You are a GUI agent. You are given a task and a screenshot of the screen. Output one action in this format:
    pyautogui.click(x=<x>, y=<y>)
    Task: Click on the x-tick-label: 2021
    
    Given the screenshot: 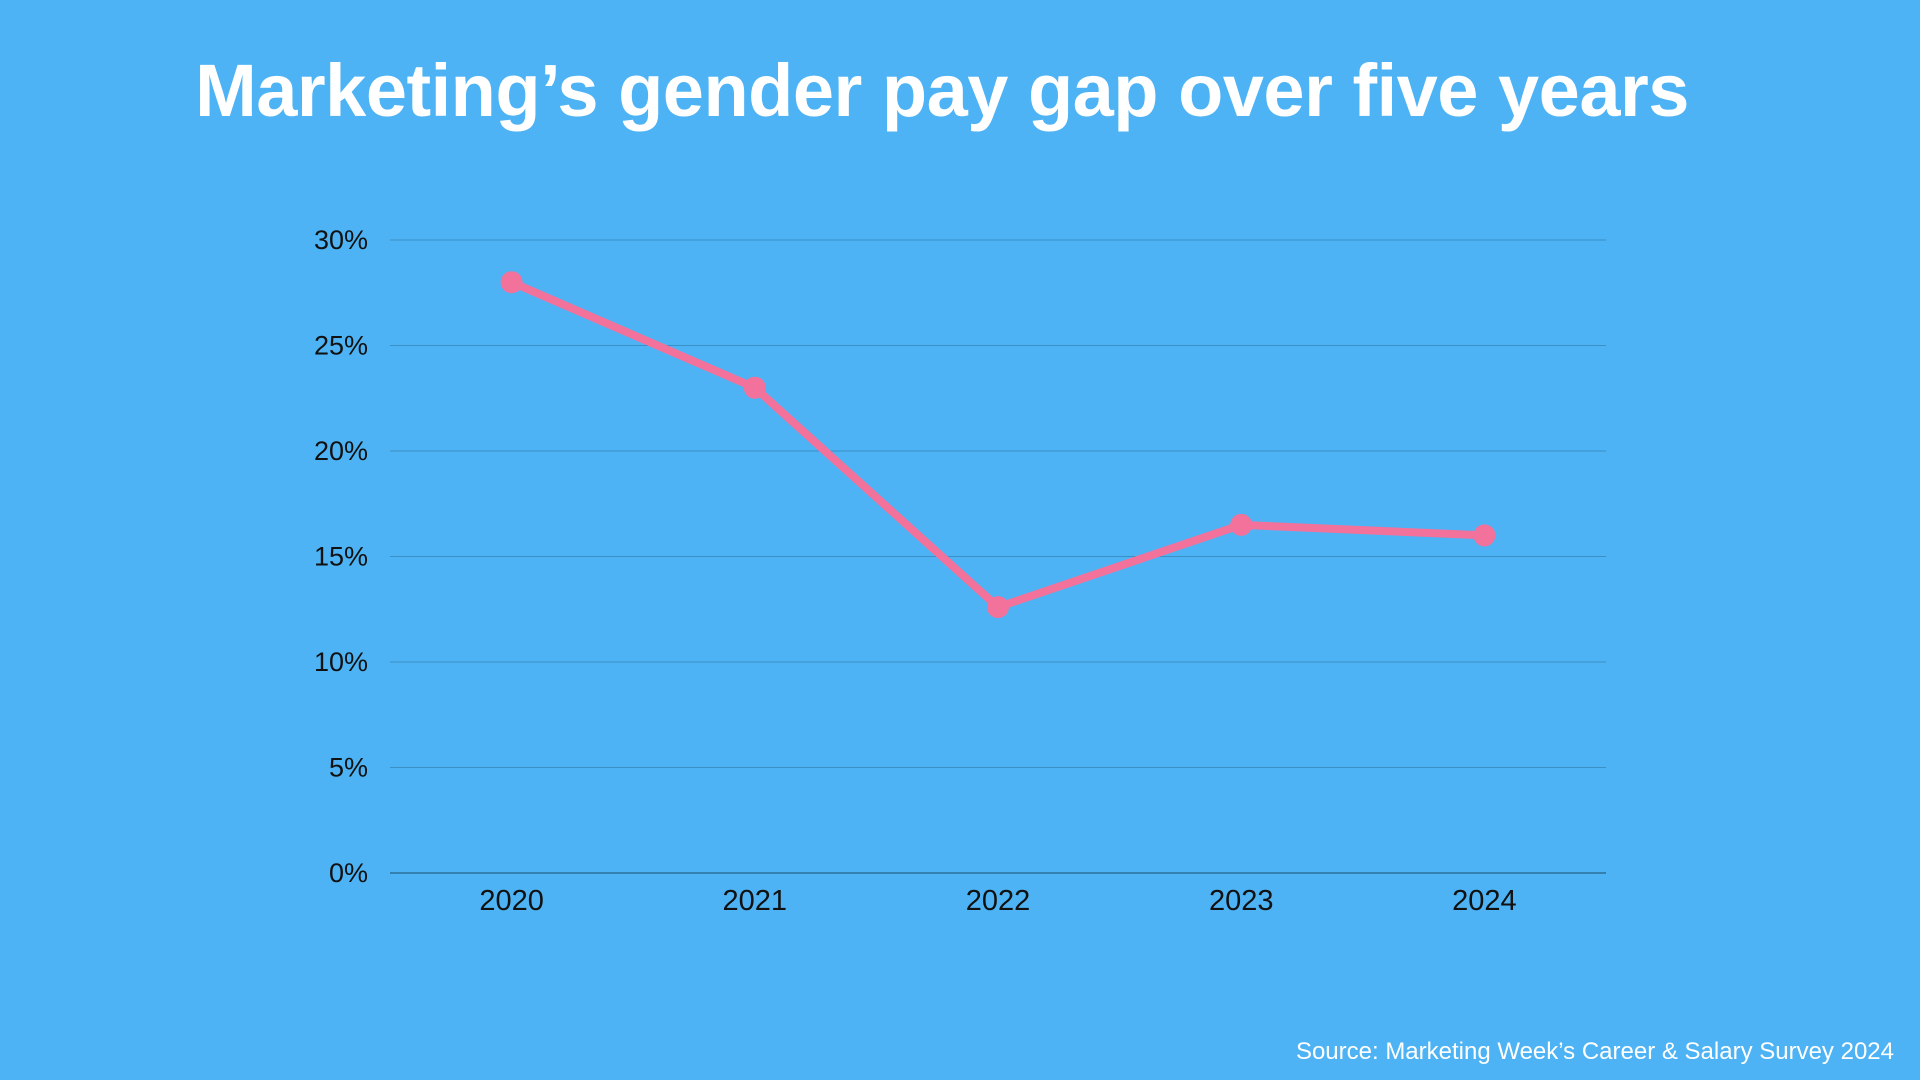 What is the action you would take?
    pyautogui.click(x=755, y=901)
    